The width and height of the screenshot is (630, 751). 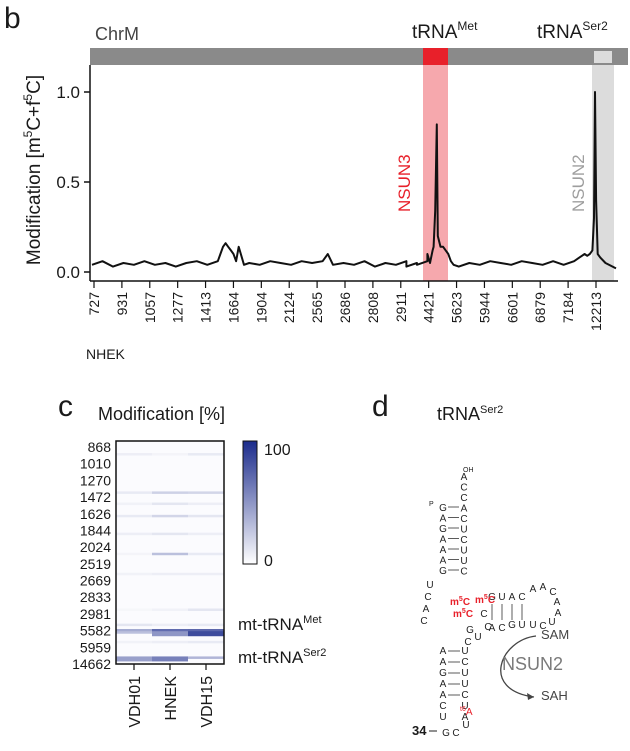 I want to click on sample-label: NHEK, so click(x=106, y=354).